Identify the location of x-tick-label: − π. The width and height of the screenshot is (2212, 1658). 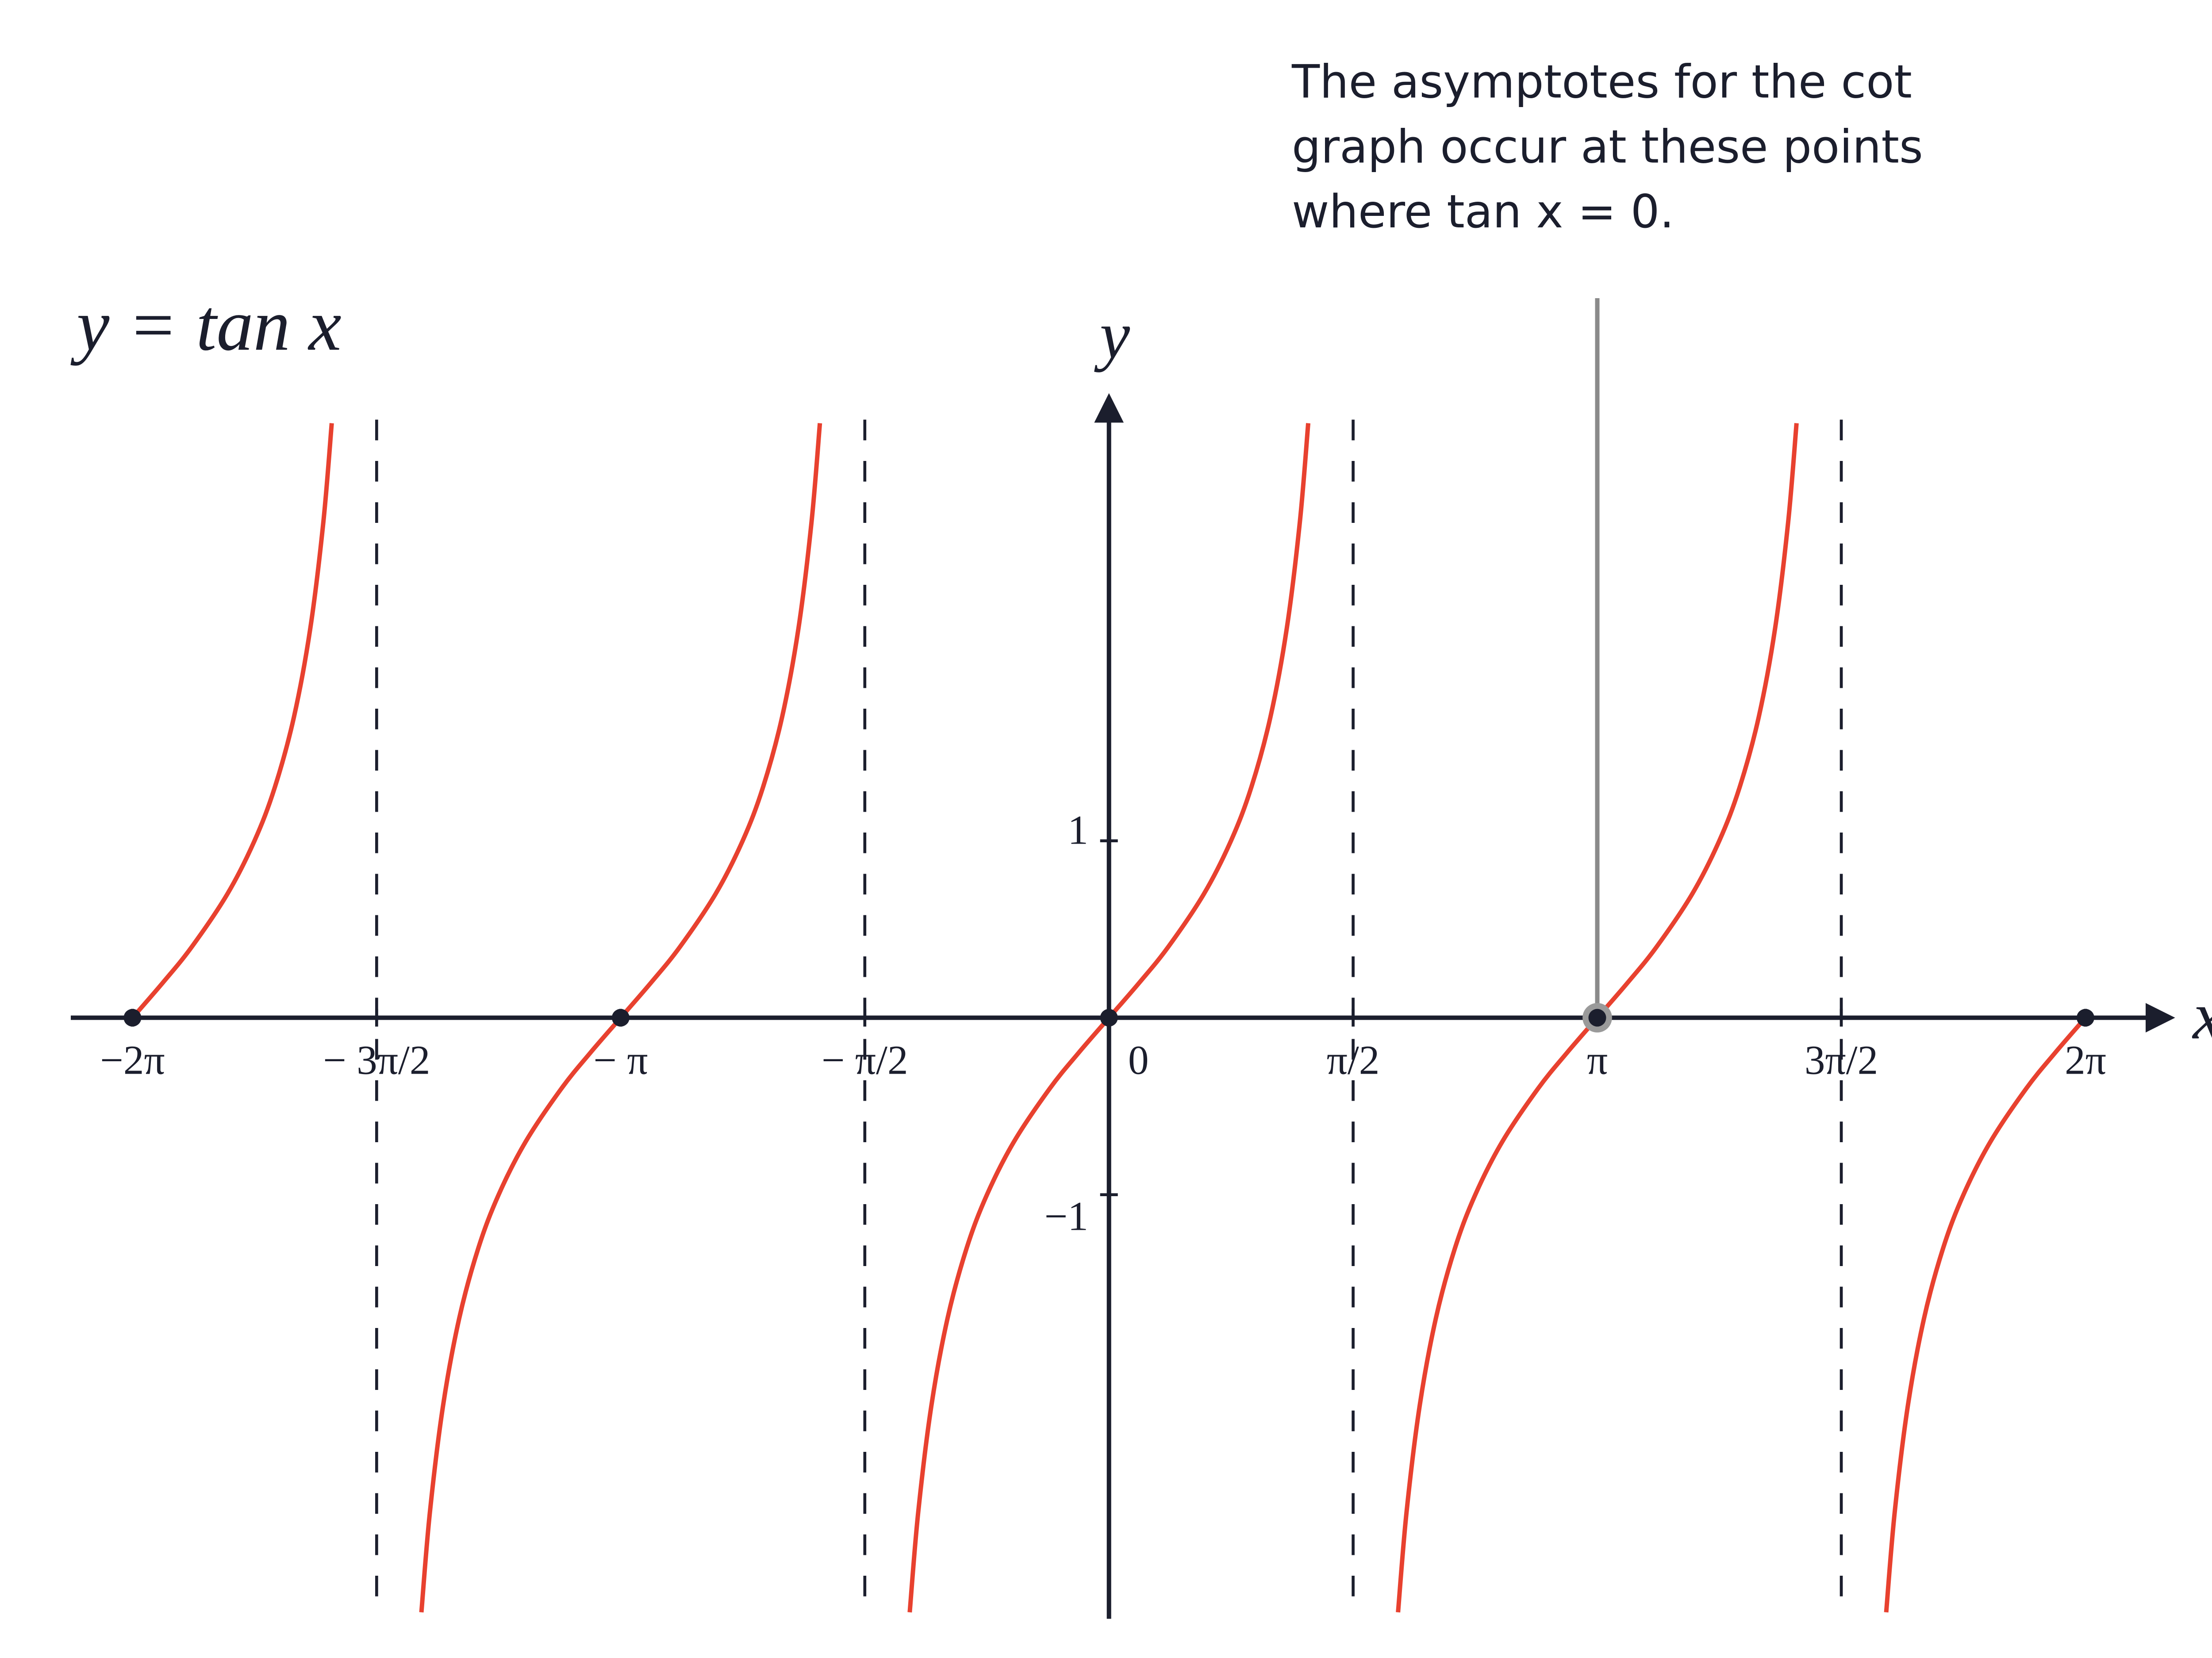
(621, 1060).